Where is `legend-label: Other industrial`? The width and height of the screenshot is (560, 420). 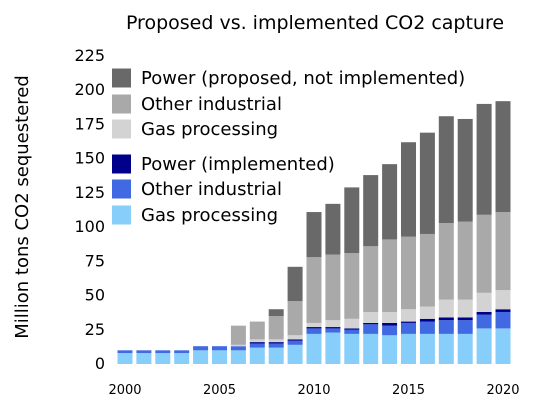 legend-label: Other industrial is located at coordinates (211, 189).